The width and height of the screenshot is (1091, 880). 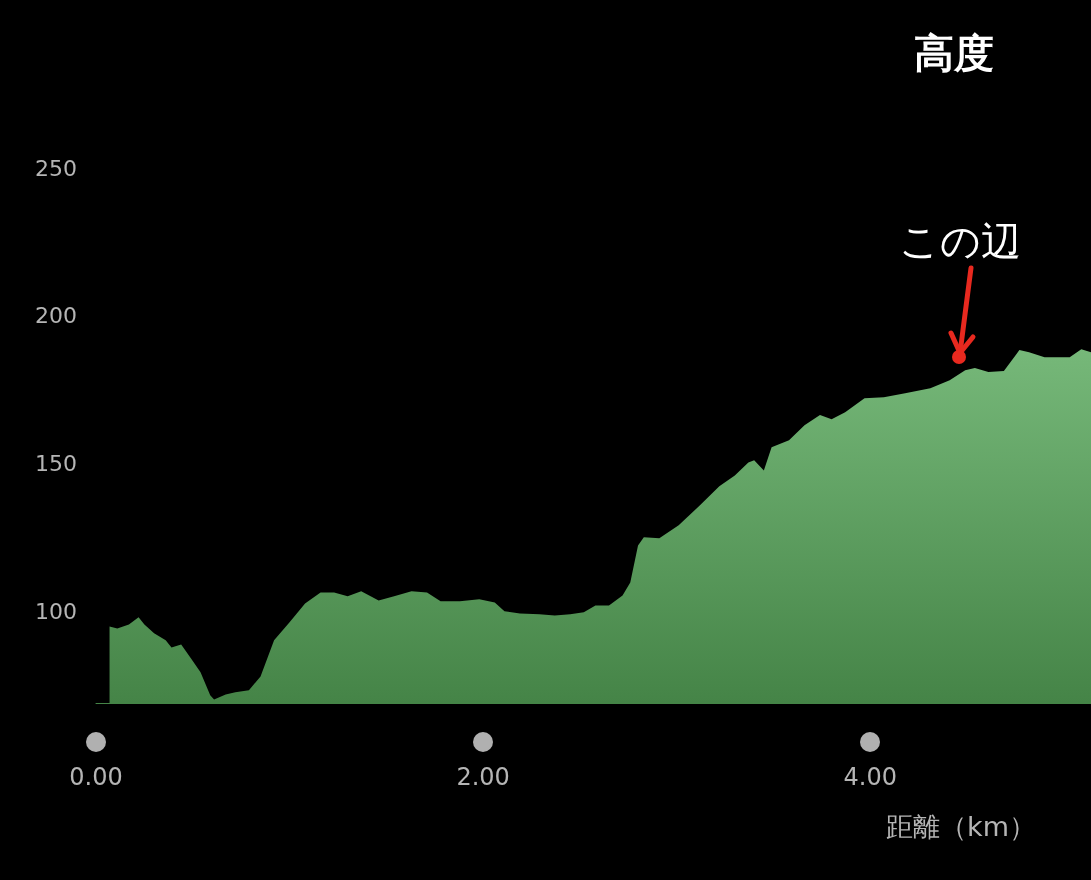 What do you see at coordinates (56, 611) in the screenshot?
I see `y-tick-label: 100` at bounding box center [56, 611].